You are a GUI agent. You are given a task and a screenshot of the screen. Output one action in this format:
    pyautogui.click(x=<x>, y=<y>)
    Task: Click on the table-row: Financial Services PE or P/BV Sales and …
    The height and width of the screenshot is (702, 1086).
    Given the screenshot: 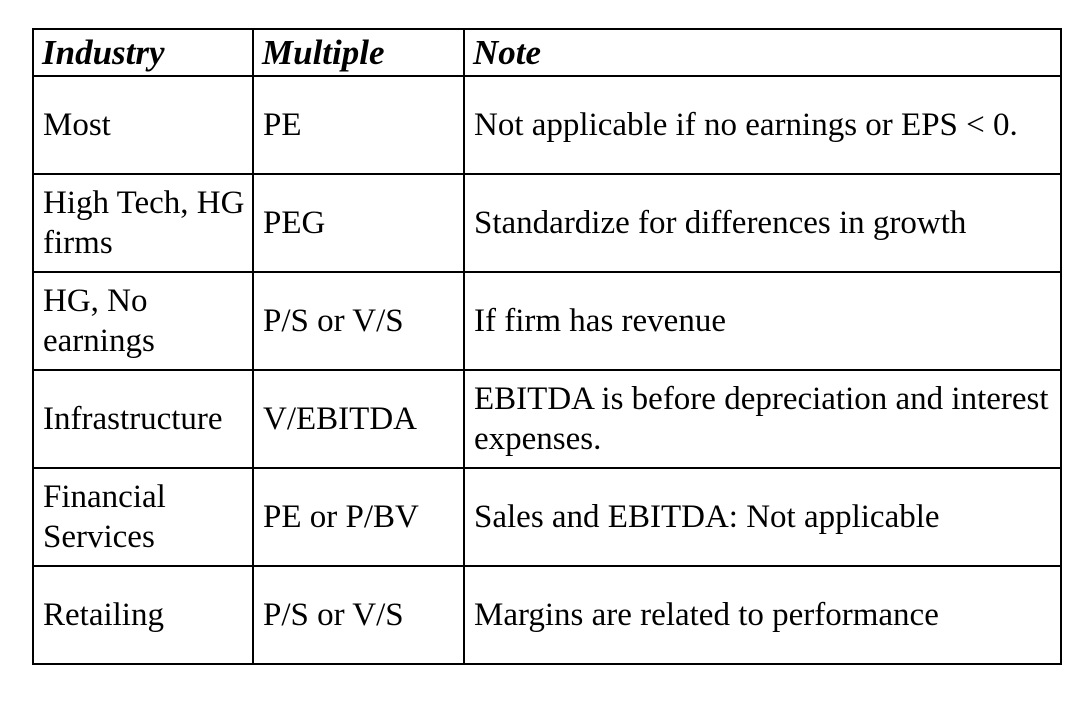 What is the action you would take?
    pyautogui.click(x=547, y=517)
    